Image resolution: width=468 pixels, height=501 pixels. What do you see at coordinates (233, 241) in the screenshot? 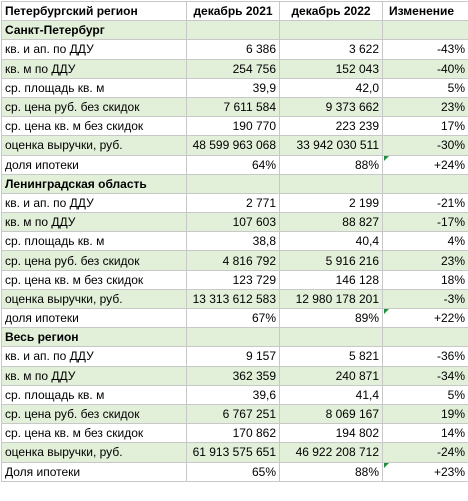
I see `value-dec2021-cell: 38,8` at bounding box center [233, 241].